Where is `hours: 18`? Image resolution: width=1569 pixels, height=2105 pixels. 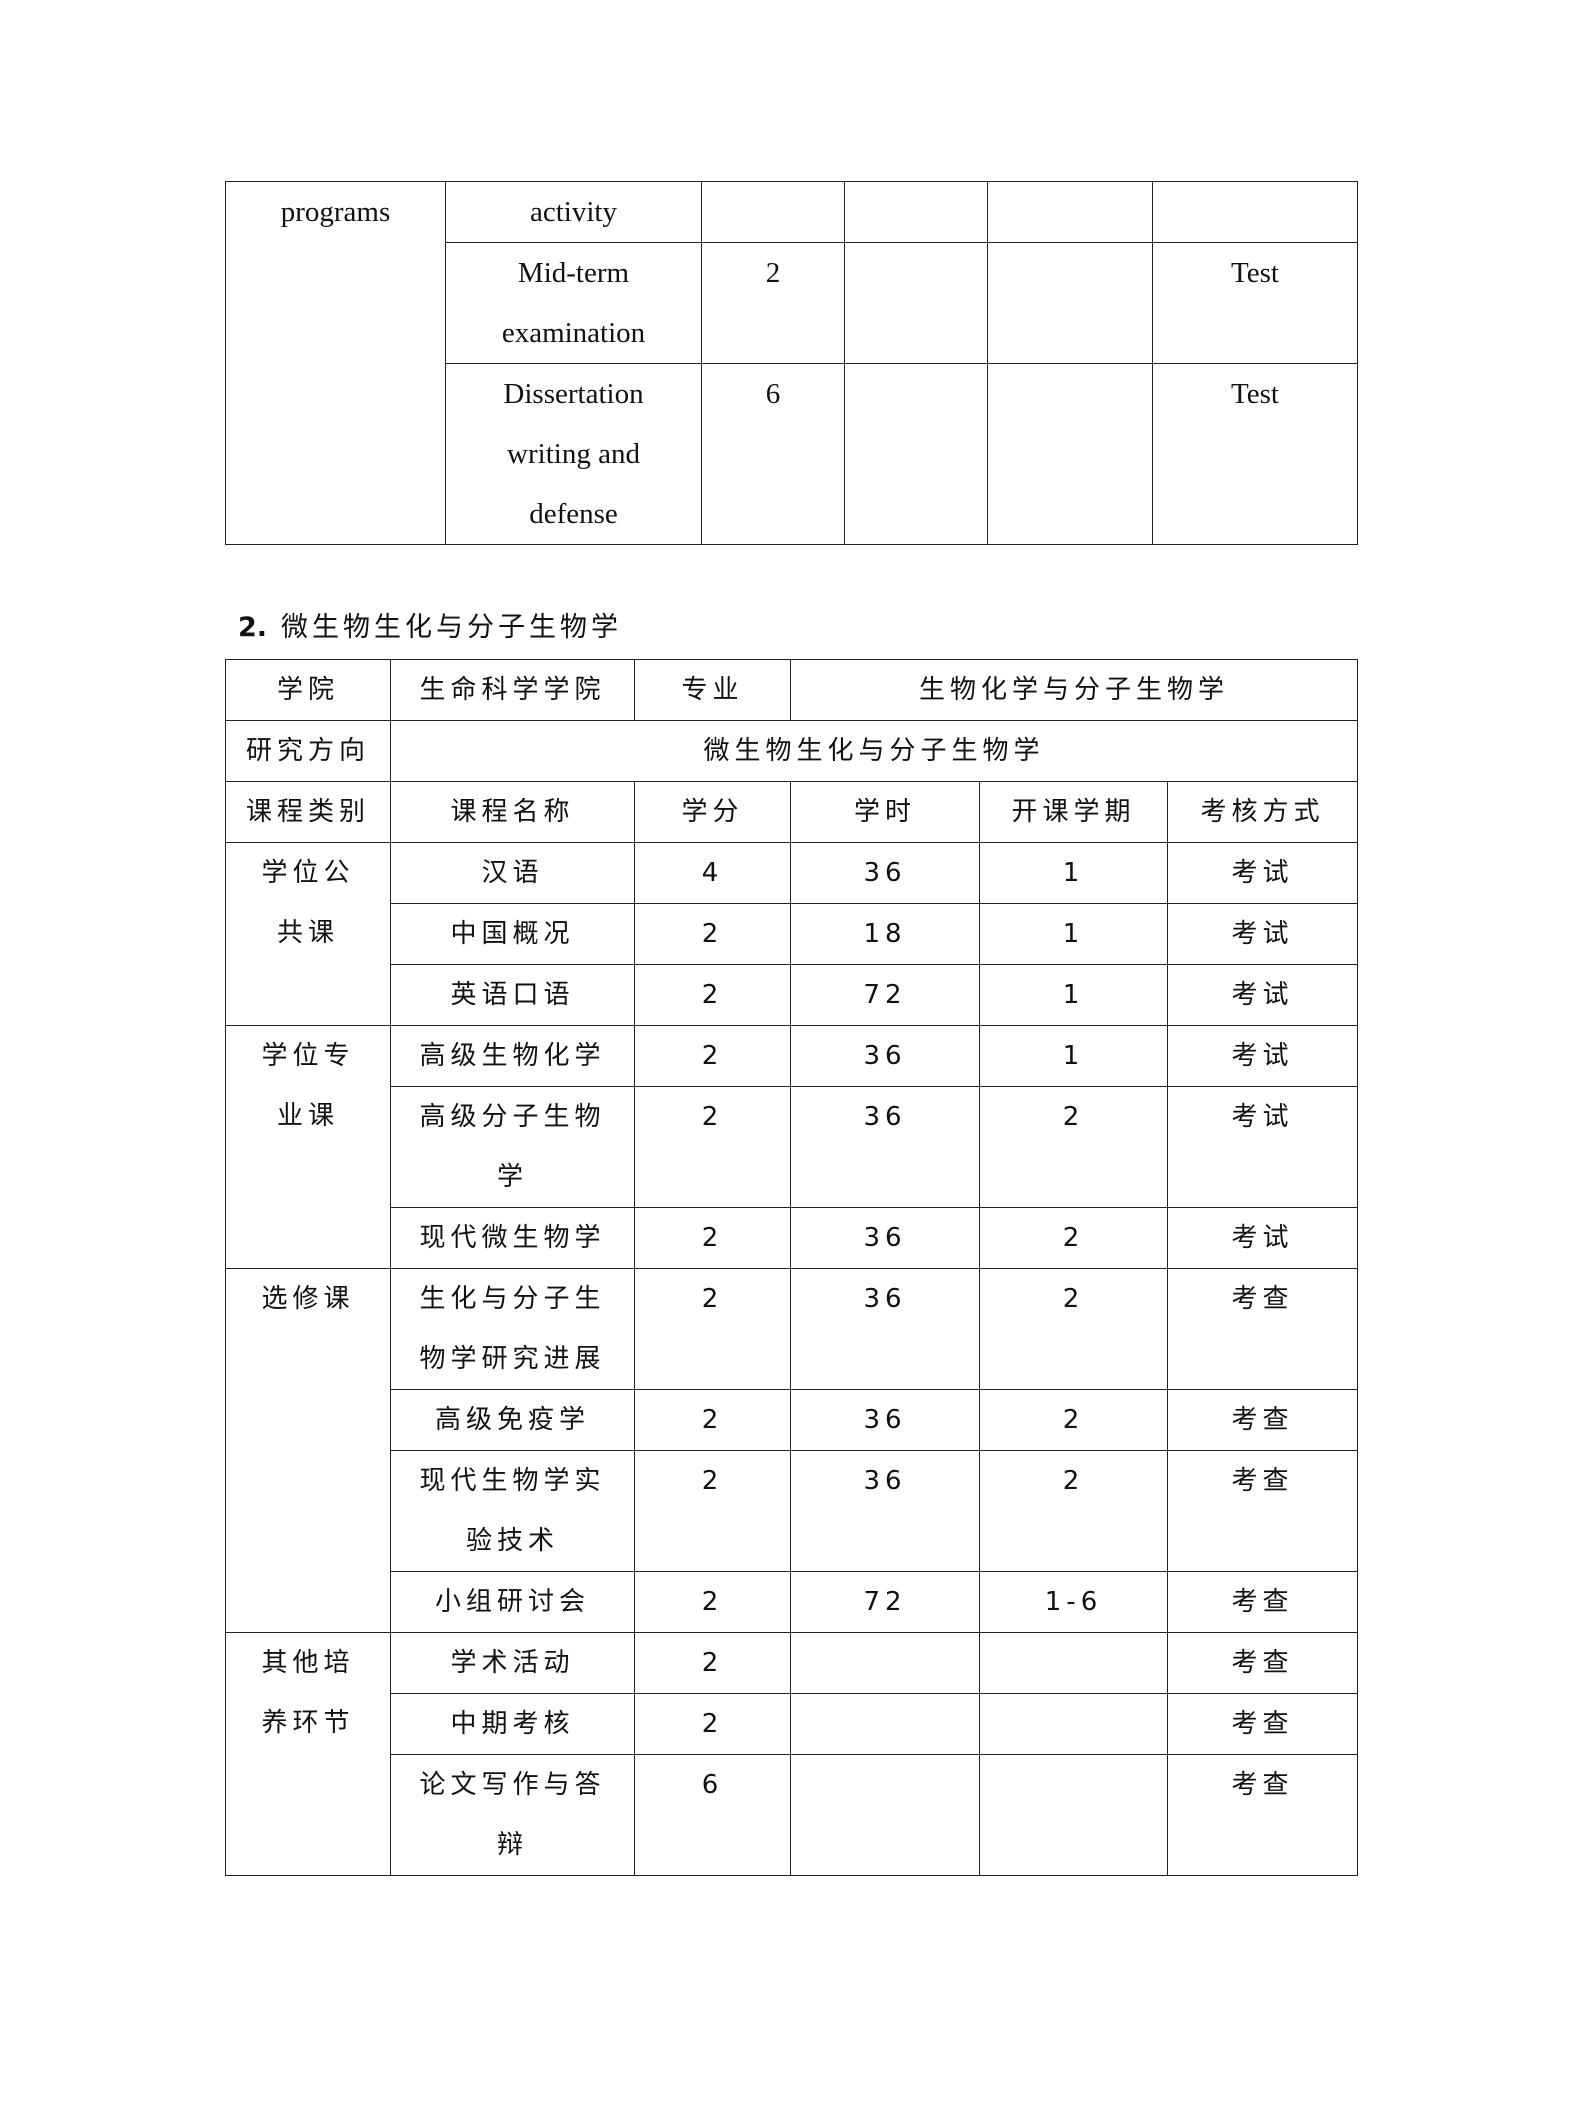
hours: 18 is located at coordinates (885, 934).